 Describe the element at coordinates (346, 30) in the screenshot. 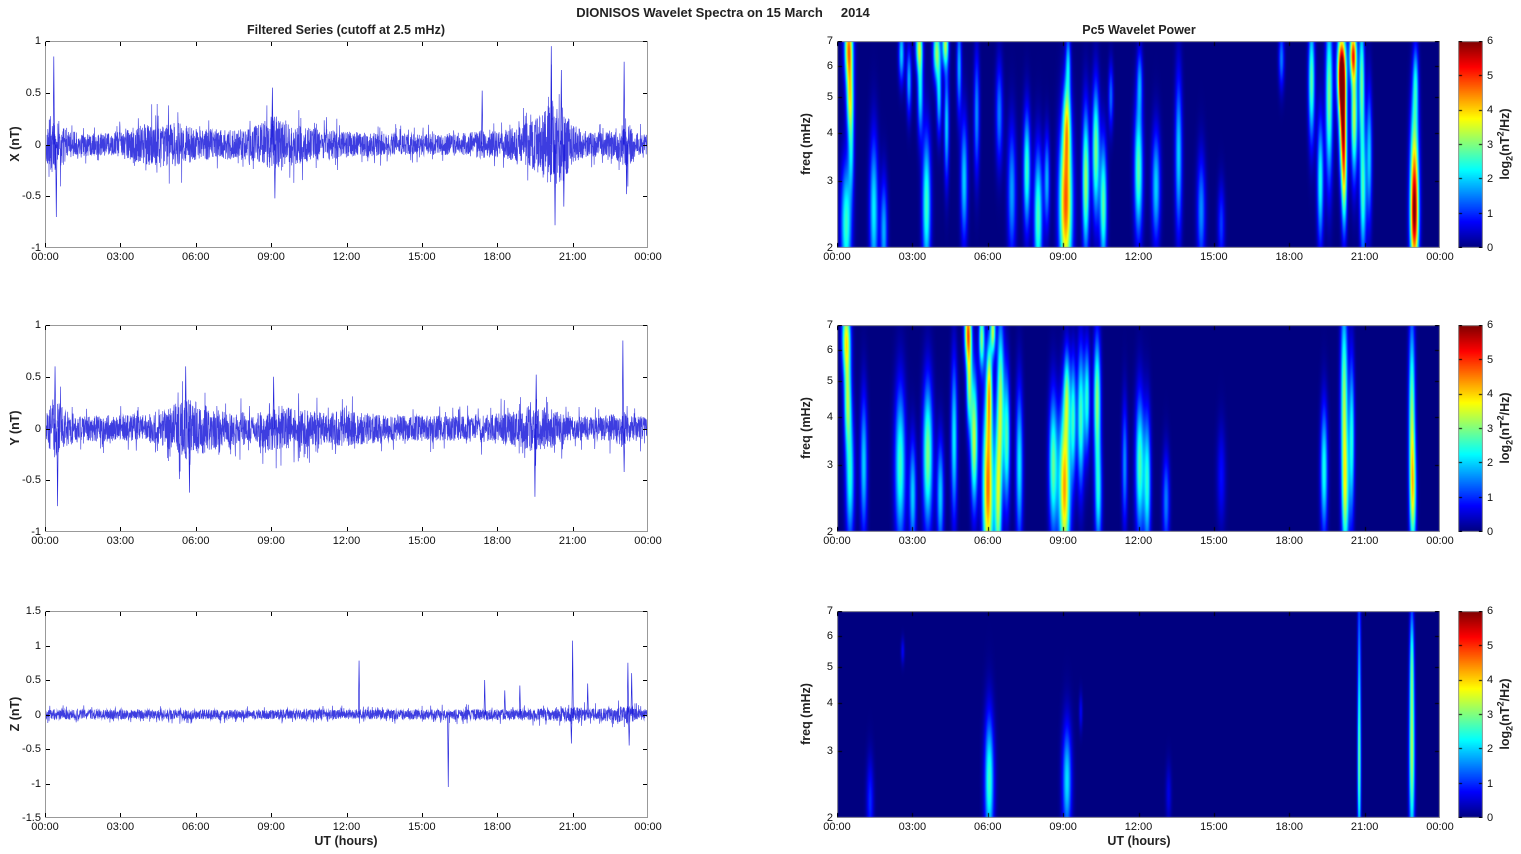

I see `left-column-title: Filtered Series (cutoff at 2.5 mHz)` at that location.